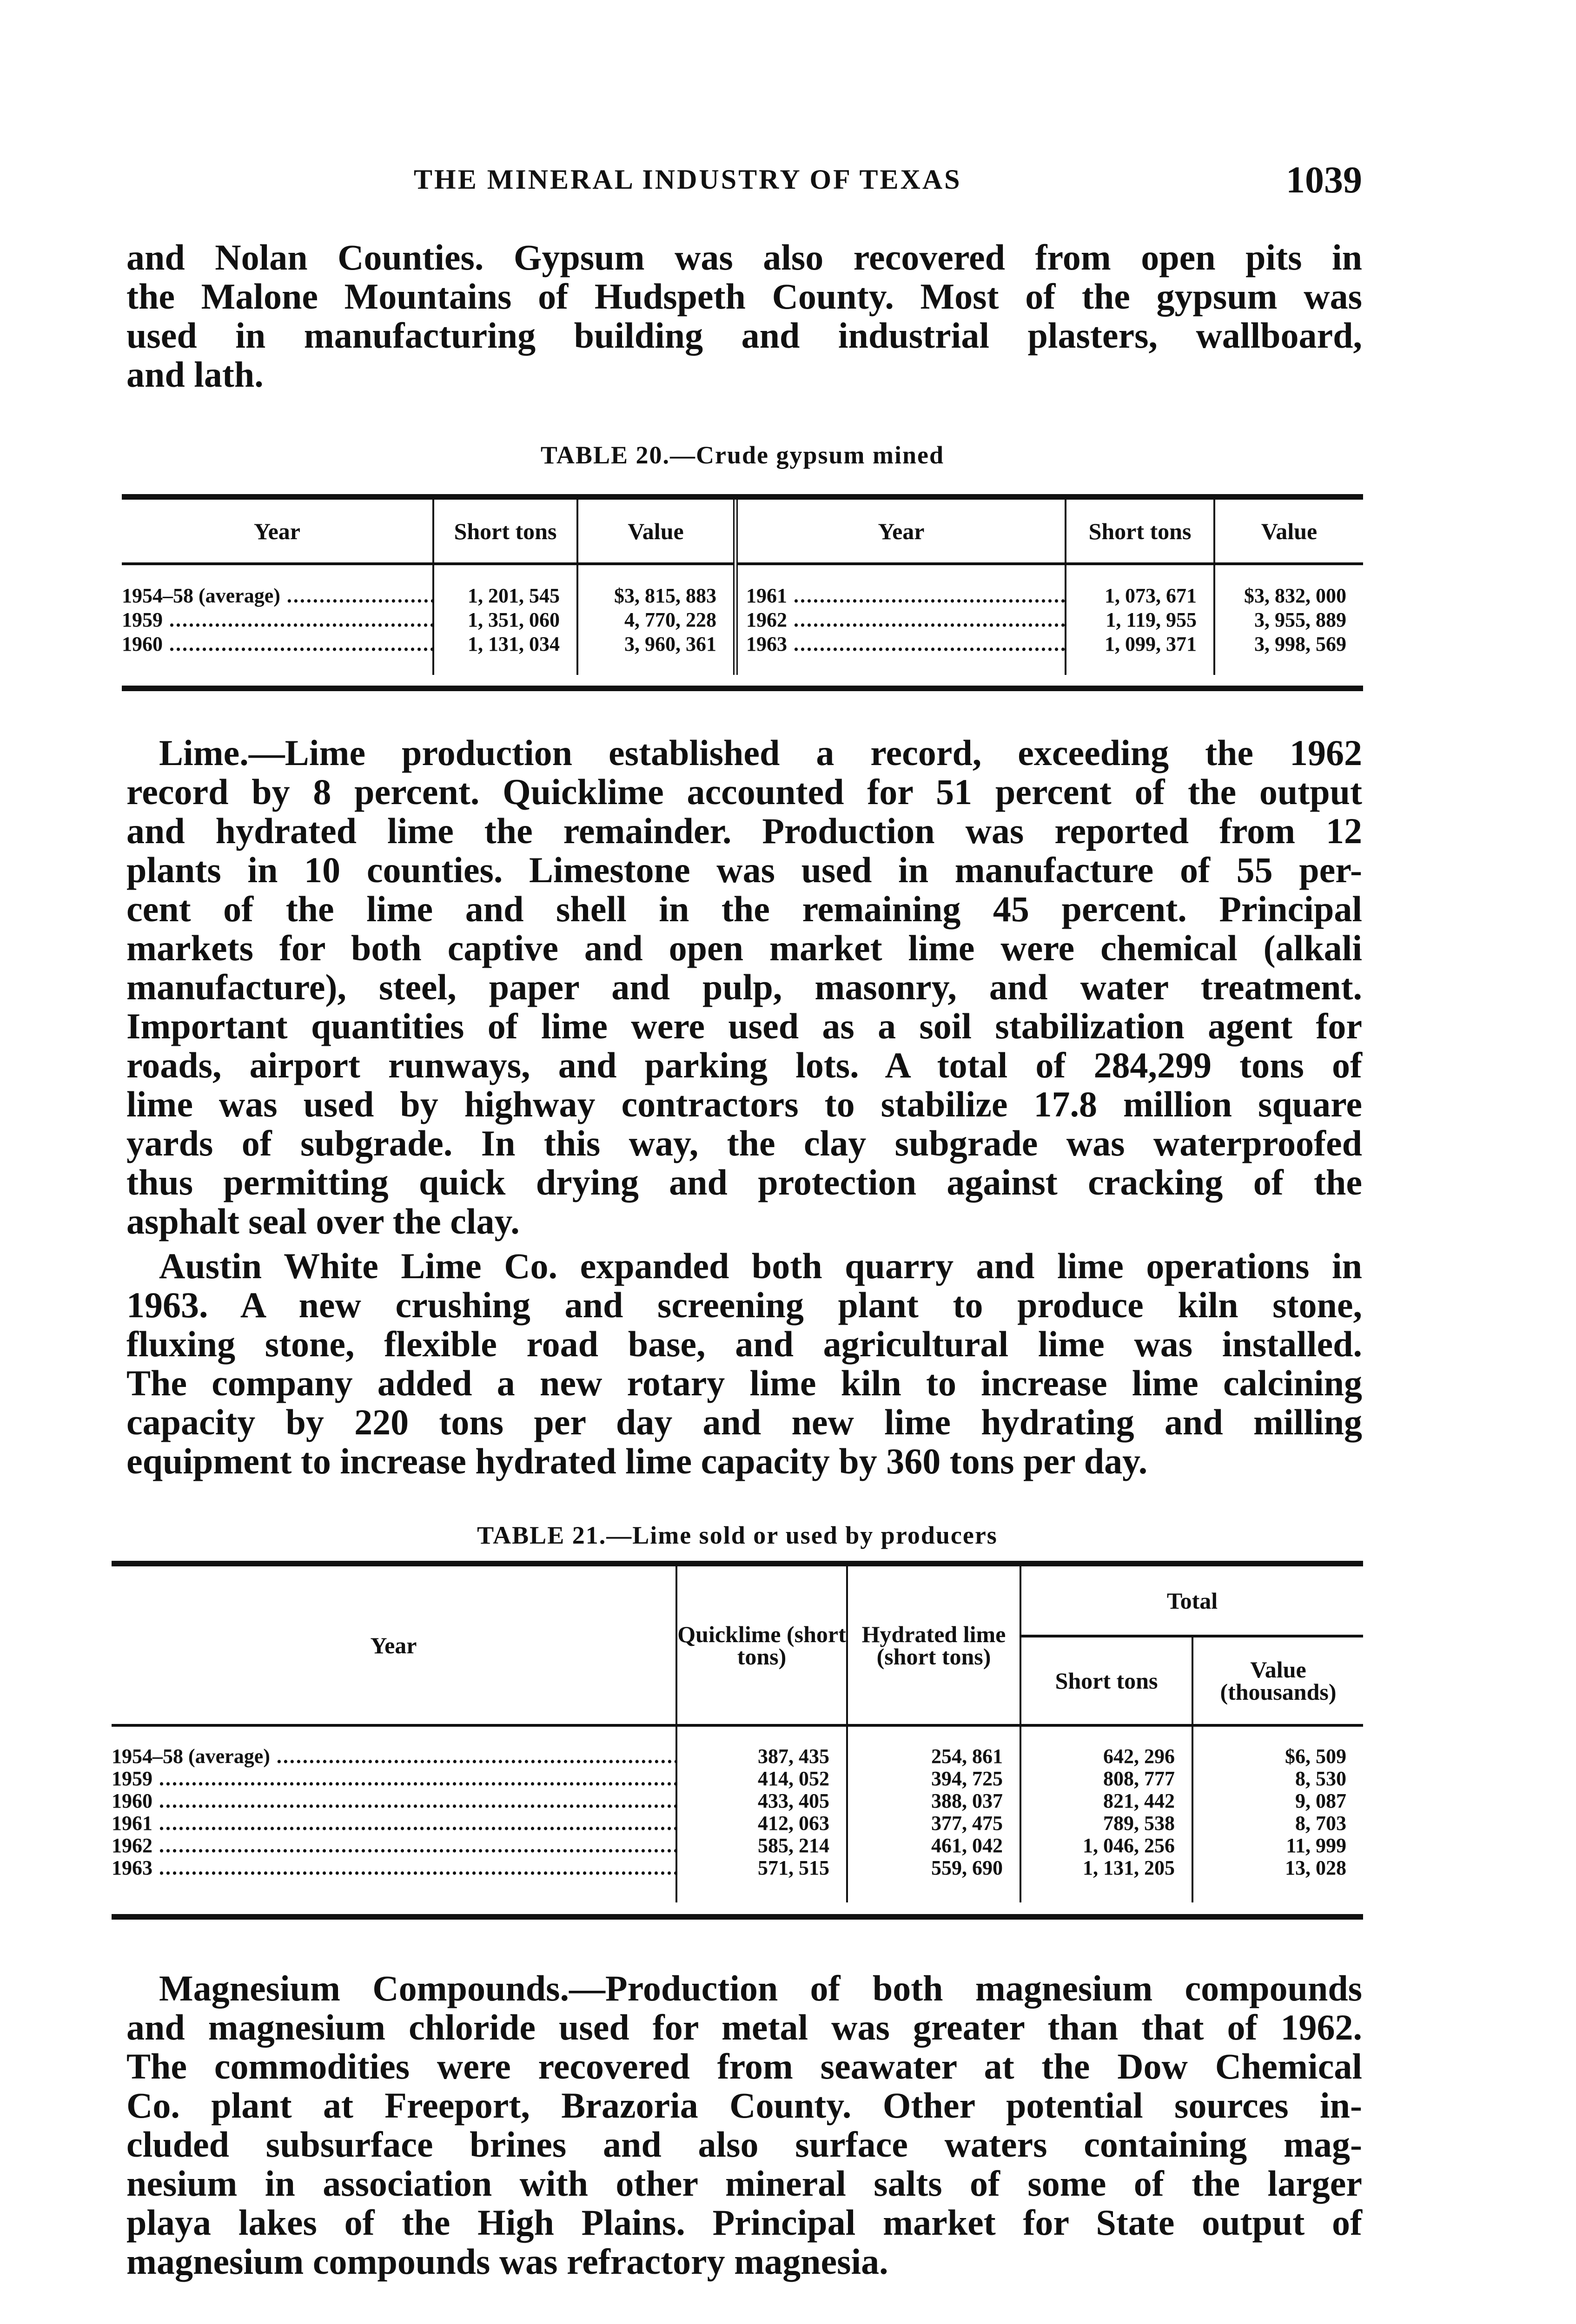 This screenshot has height=2324, width=1576. Describe the element at coordinates (967, 1823) in the screenshot. I see `cell-text: 377, 475` at that location.